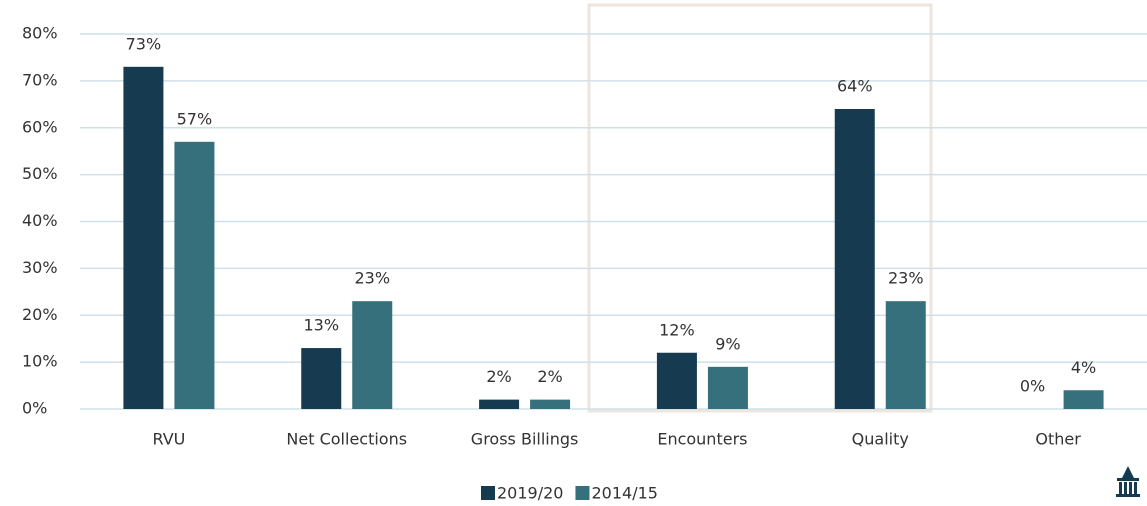 The image size is (1147, 506). I want to click on y-tick-label: 0%, so click(34, 408).